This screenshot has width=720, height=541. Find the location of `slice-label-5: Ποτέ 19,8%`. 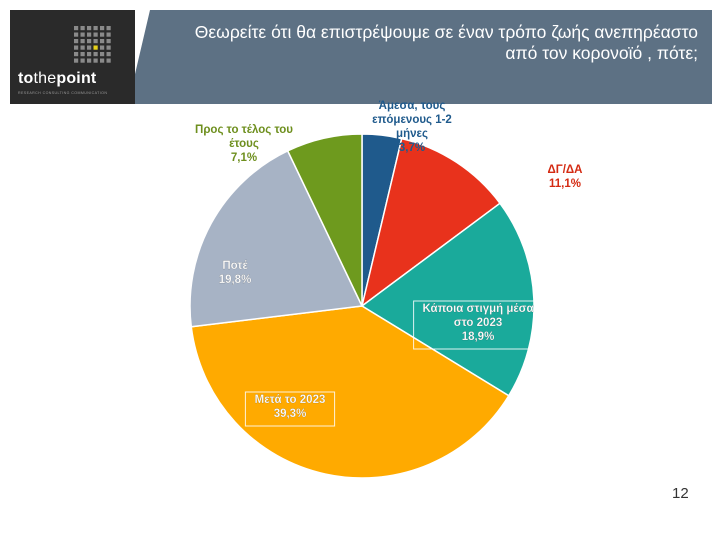

slice-label-5: Ποτέ 19,8% is located at coordinates (235, 273).